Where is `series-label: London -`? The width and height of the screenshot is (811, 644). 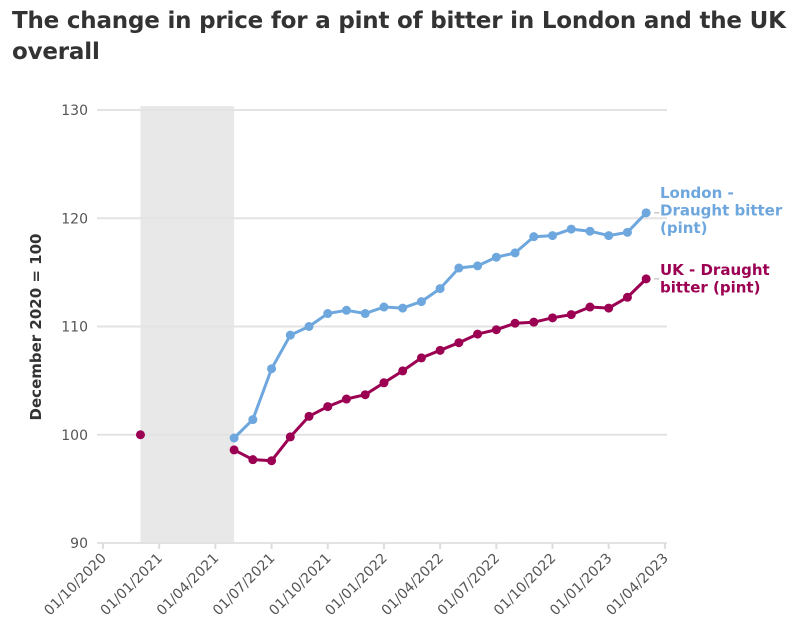 series-label: London - is located at coordinates (697, 193).